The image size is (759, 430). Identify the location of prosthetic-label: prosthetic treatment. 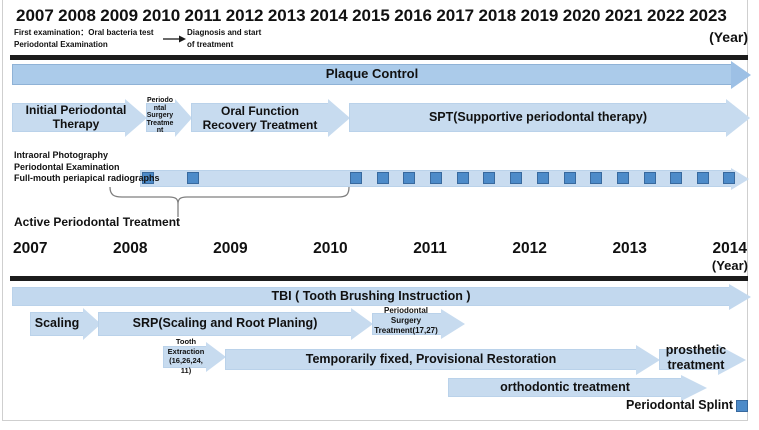
(696, 357).